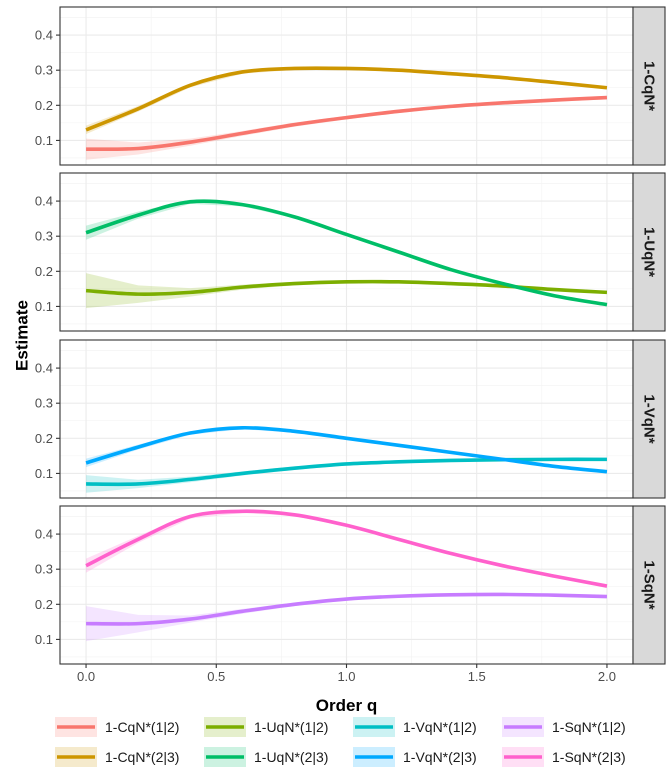  I want to click on x-tick-label: 1.5, so click(477, 676).